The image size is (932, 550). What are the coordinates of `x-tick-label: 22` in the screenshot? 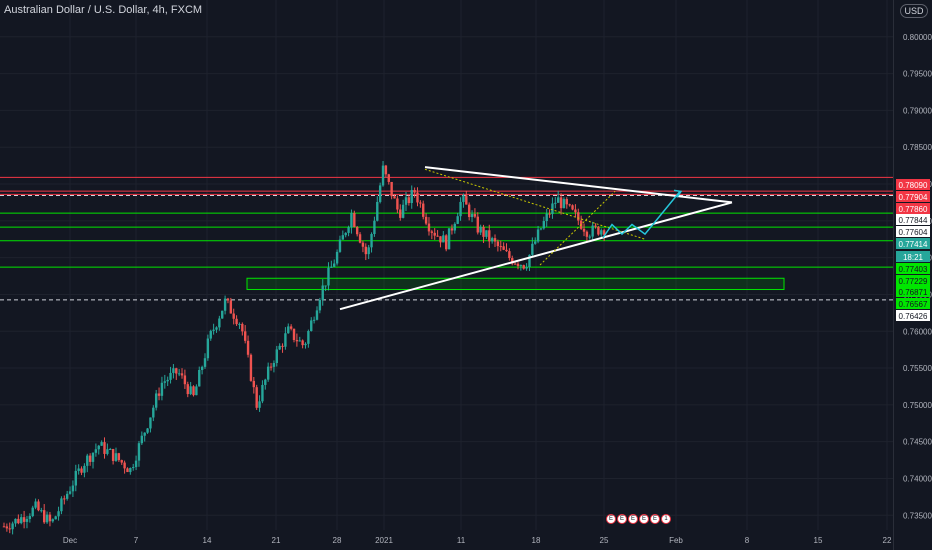 It's located at (887, 540).